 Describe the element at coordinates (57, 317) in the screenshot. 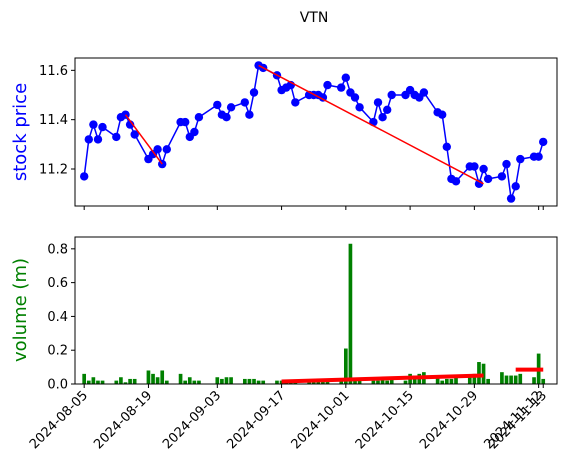

I see `volume-y-tick-label: 0.4` at that location.